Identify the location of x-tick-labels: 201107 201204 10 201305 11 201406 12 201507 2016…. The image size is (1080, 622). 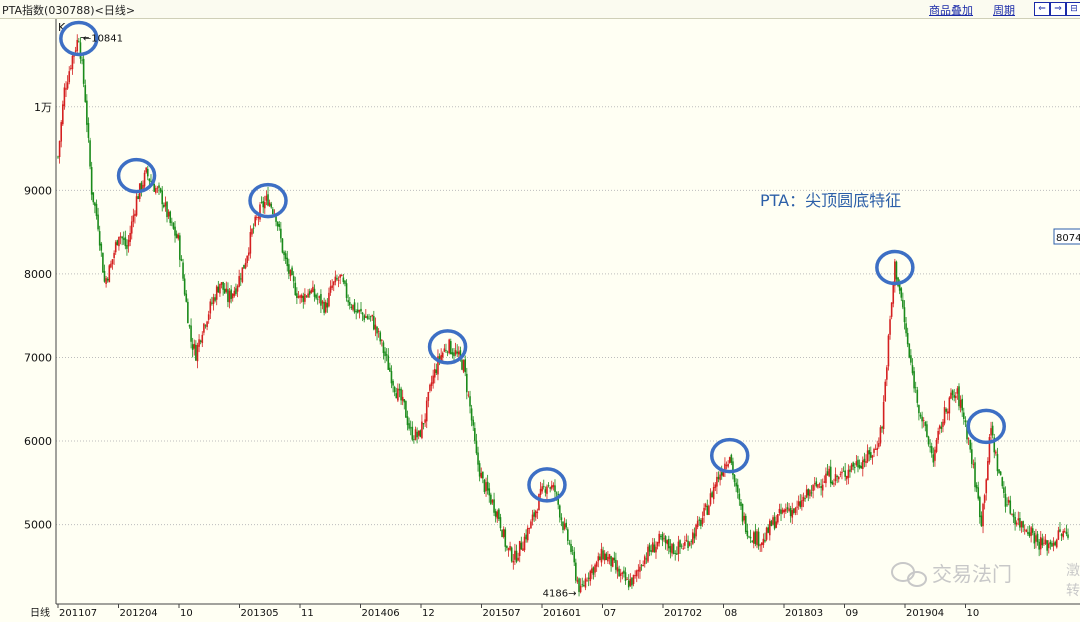
(518, 611).